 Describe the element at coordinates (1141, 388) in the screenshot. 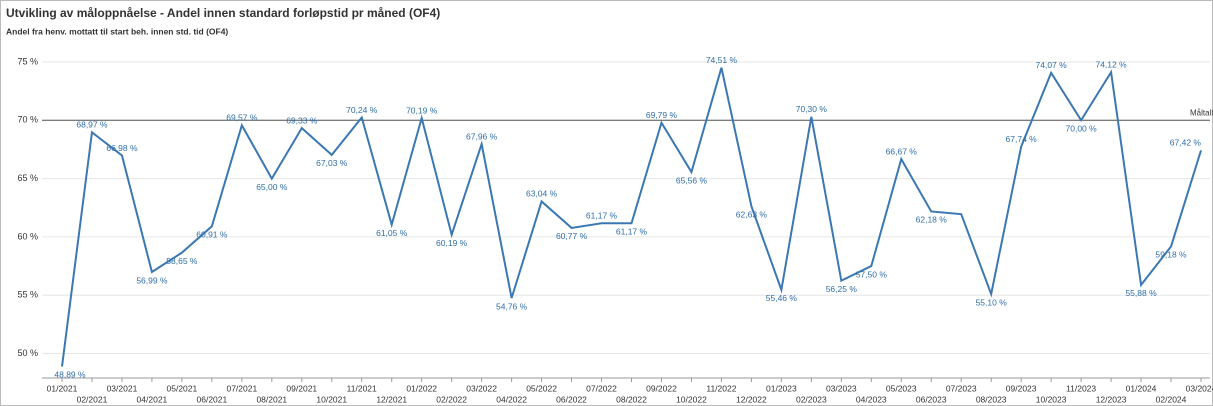

I see `x-tick-label: 01/2024` at that location.